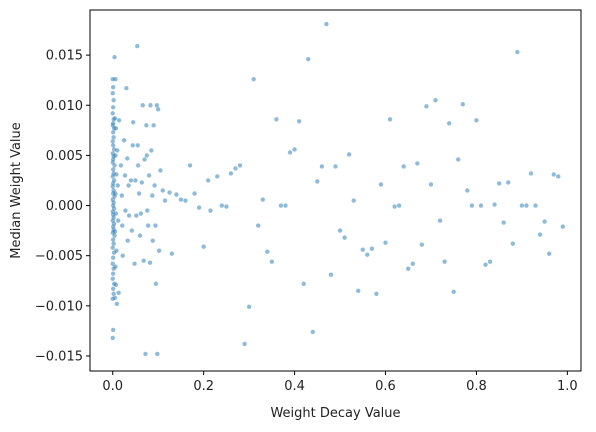 The width and height of the screenshot is (596, 432). What do you see at coordinates (59, 256) in the screenshot?
I see `y-tick-label: −0.005` at bounding box center [59, 256].